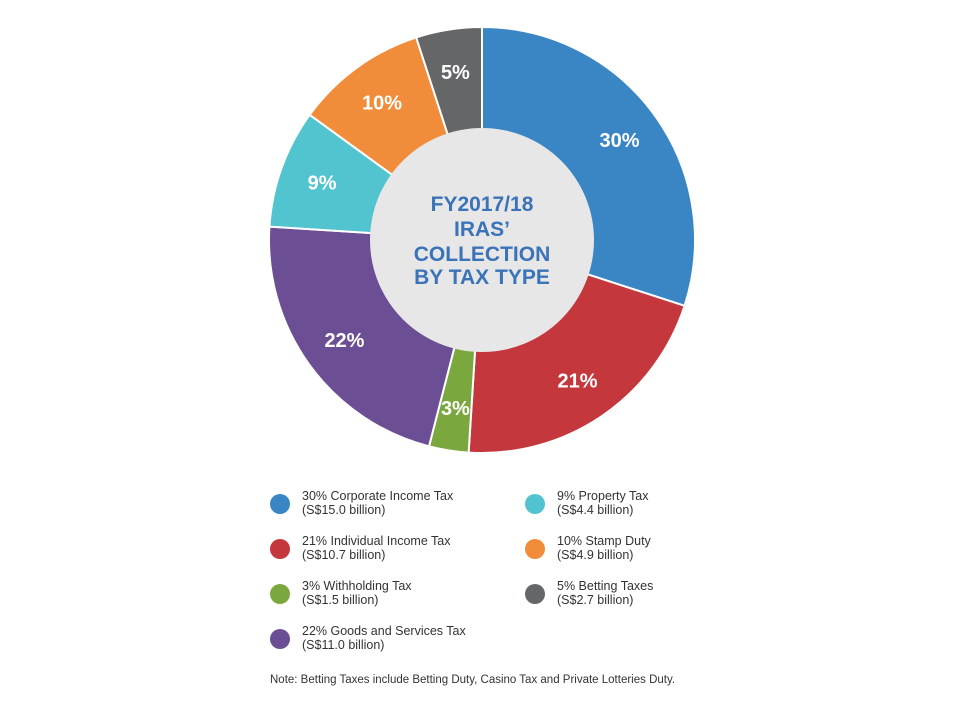 This screenshot has height=720, width=960. I want to click on legend-item: 3% Withholding Tax (S$1.5 billion), so click(397, 598).